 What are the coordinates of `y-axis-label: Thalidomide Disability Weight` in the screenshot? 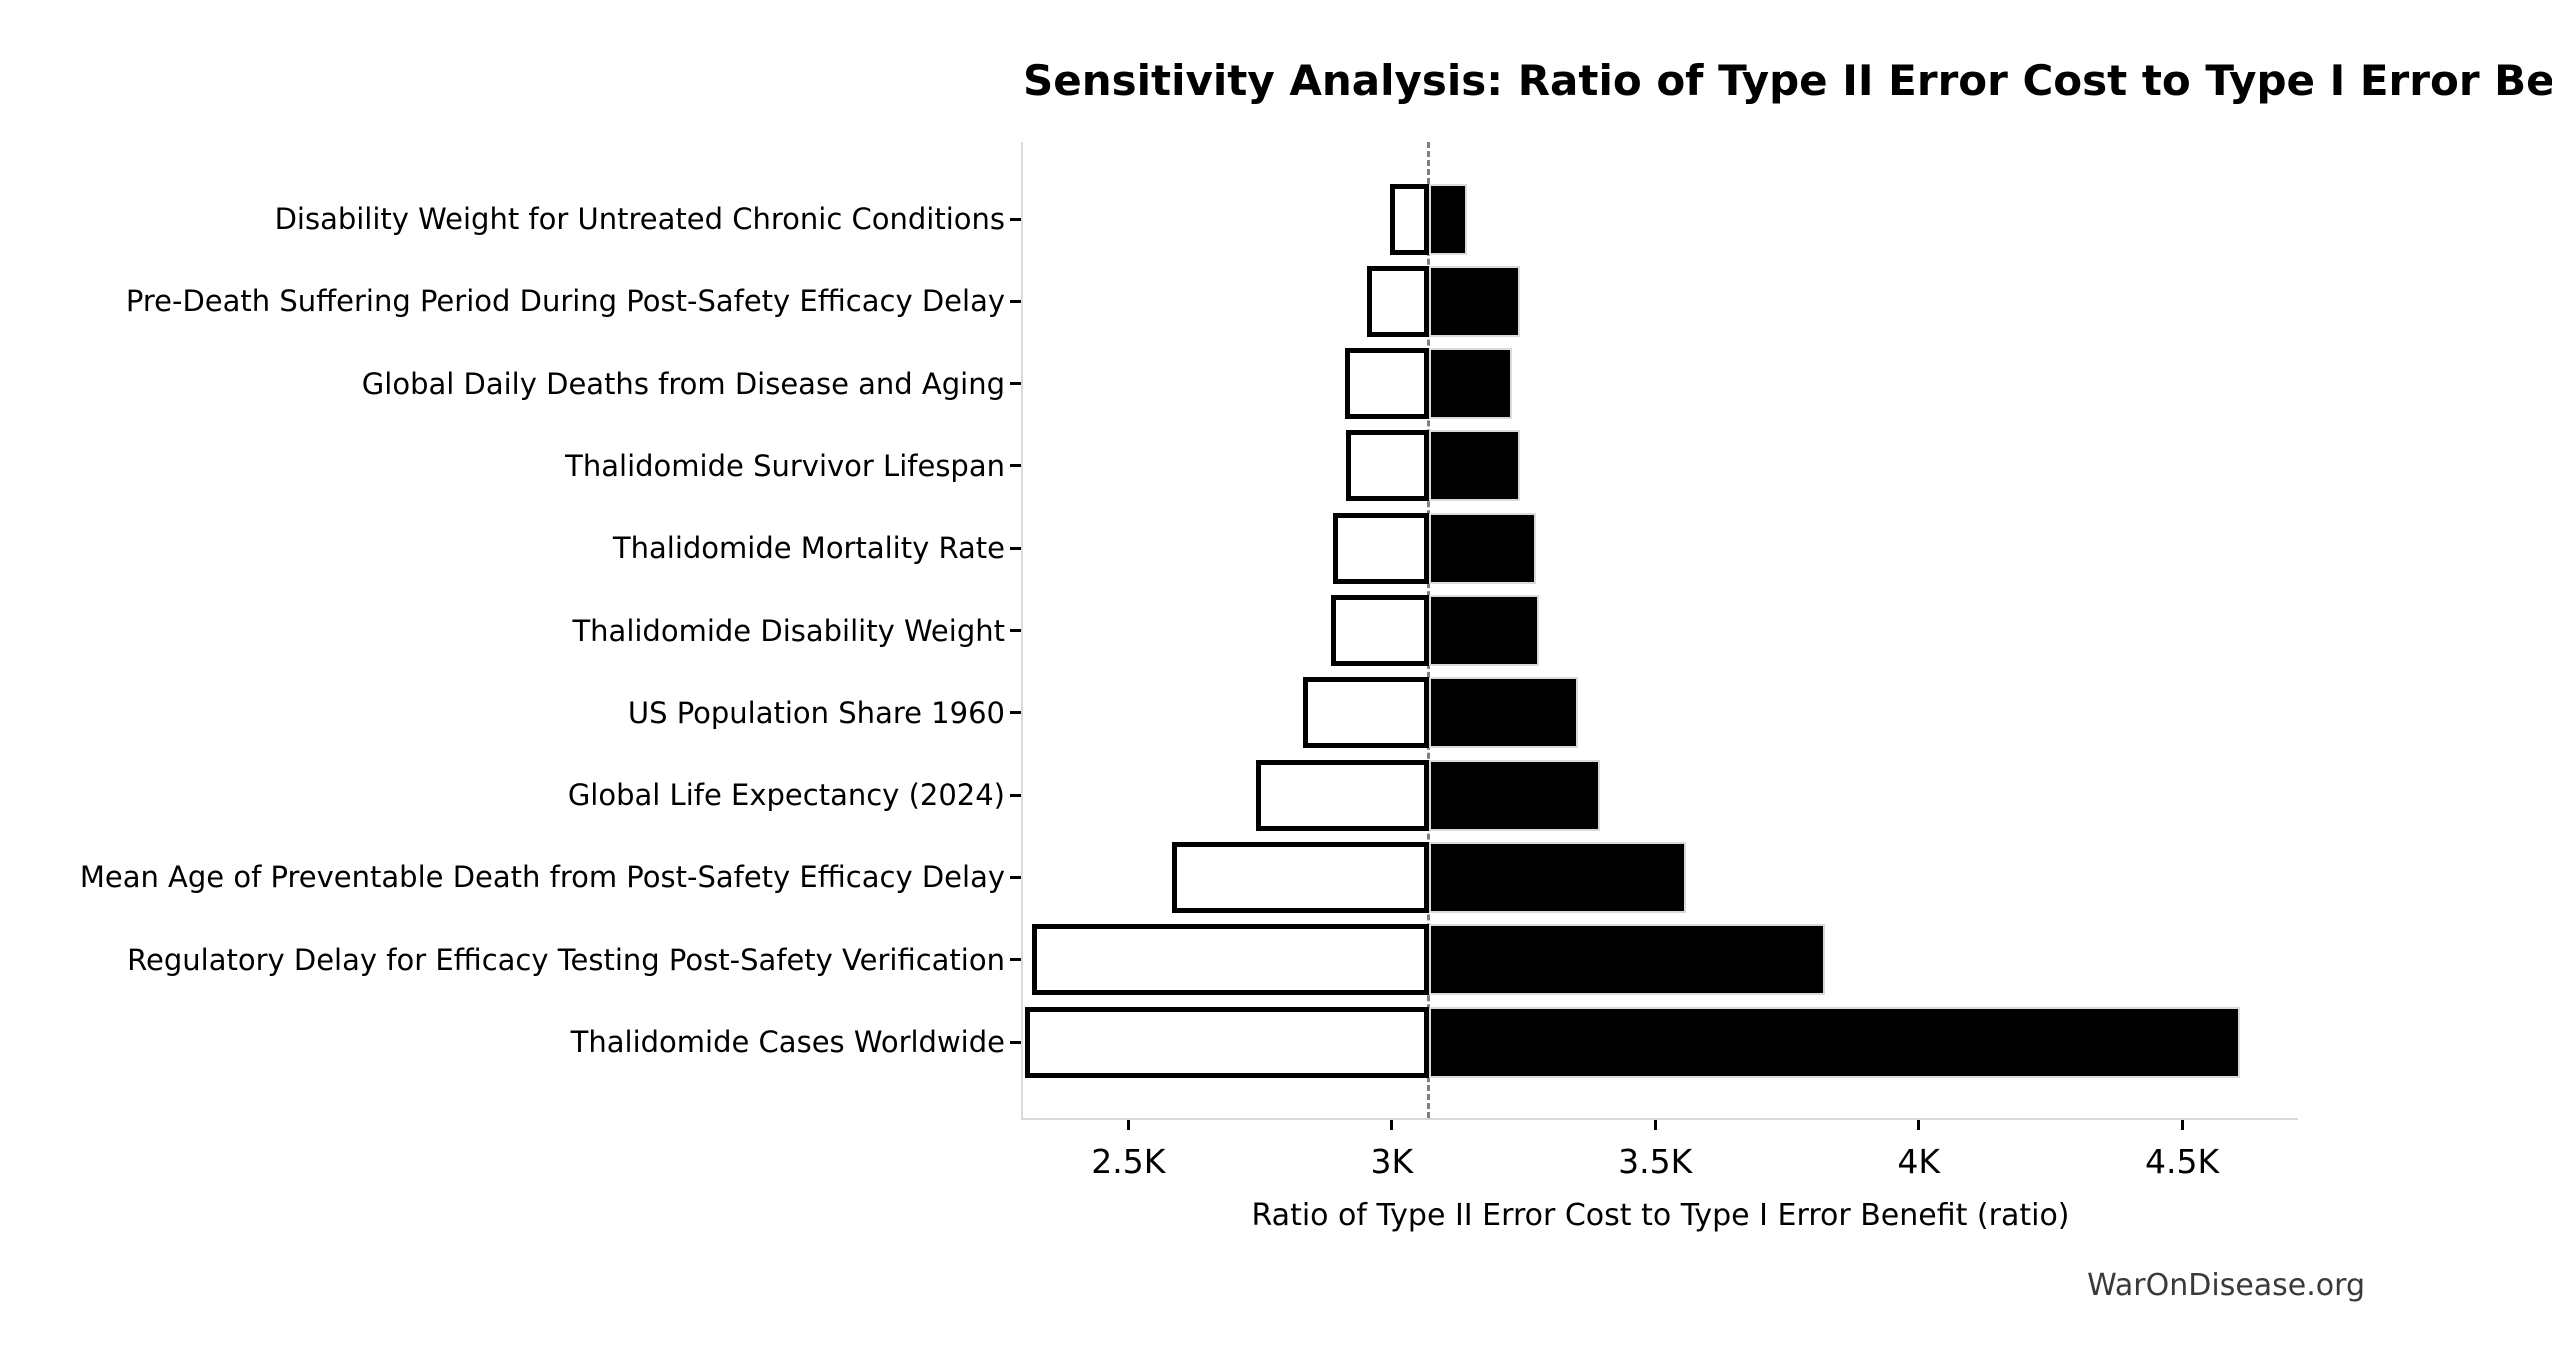 It's located at (788, 630).